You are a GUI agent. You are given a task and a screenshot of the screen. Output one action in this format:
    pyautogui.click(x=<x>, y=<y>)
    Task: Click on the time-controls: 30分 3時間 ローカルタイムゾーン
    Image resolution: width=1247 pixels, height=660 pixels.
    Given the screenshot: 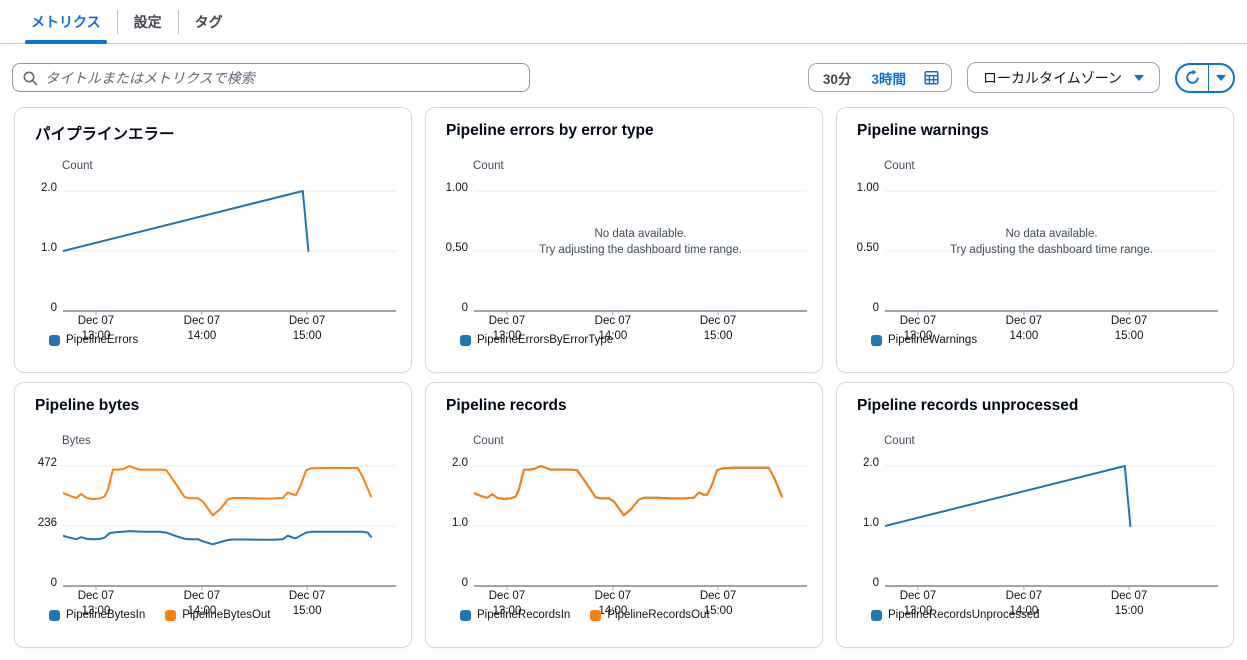 What is the action you would take?
    pyautogui.click(x=1021, y=77)
    